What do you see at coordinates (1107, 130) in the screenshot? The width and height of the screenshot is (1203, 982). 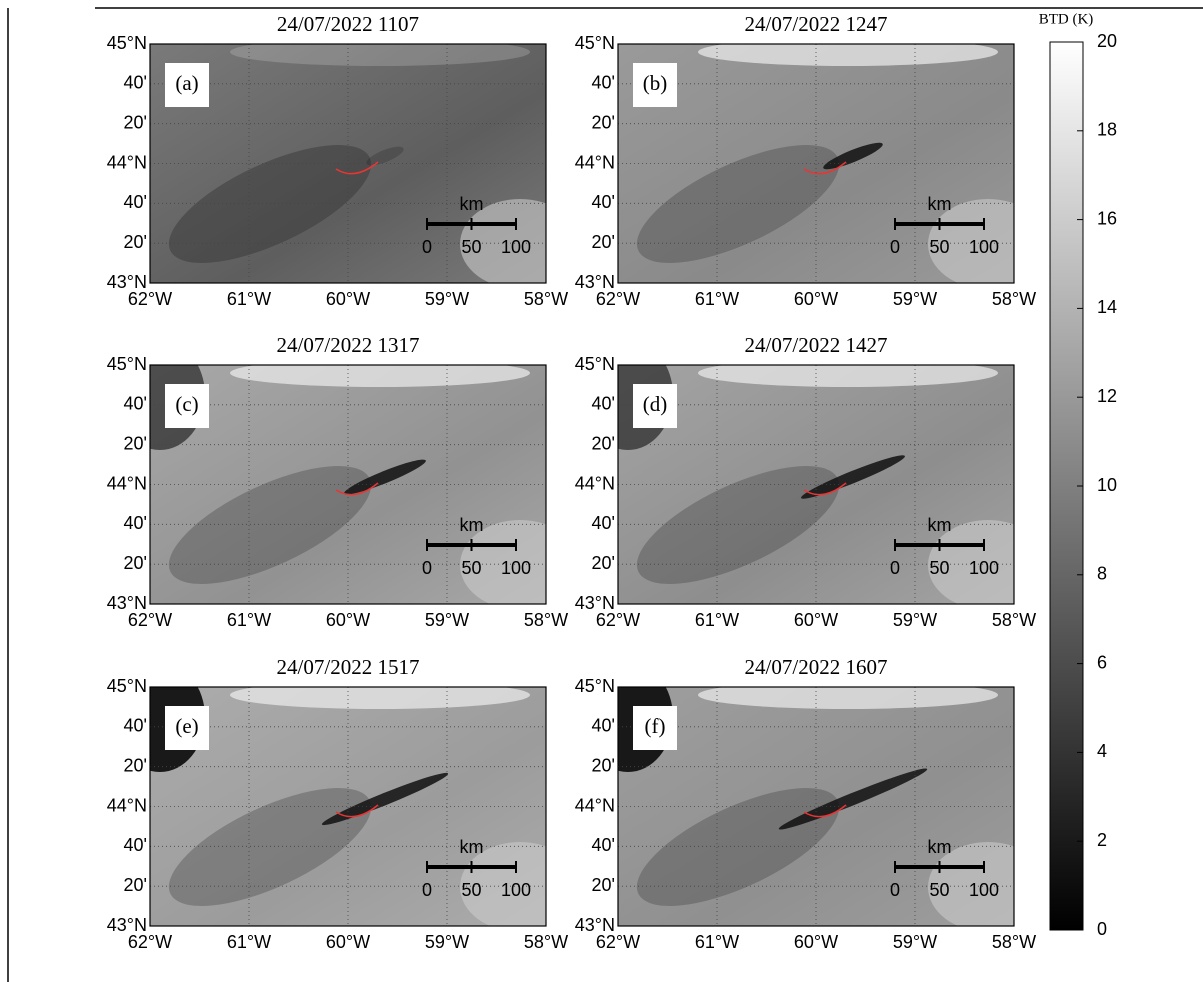 I see `colorbar-tick-label: 18` at bounding box center [1107, 130].